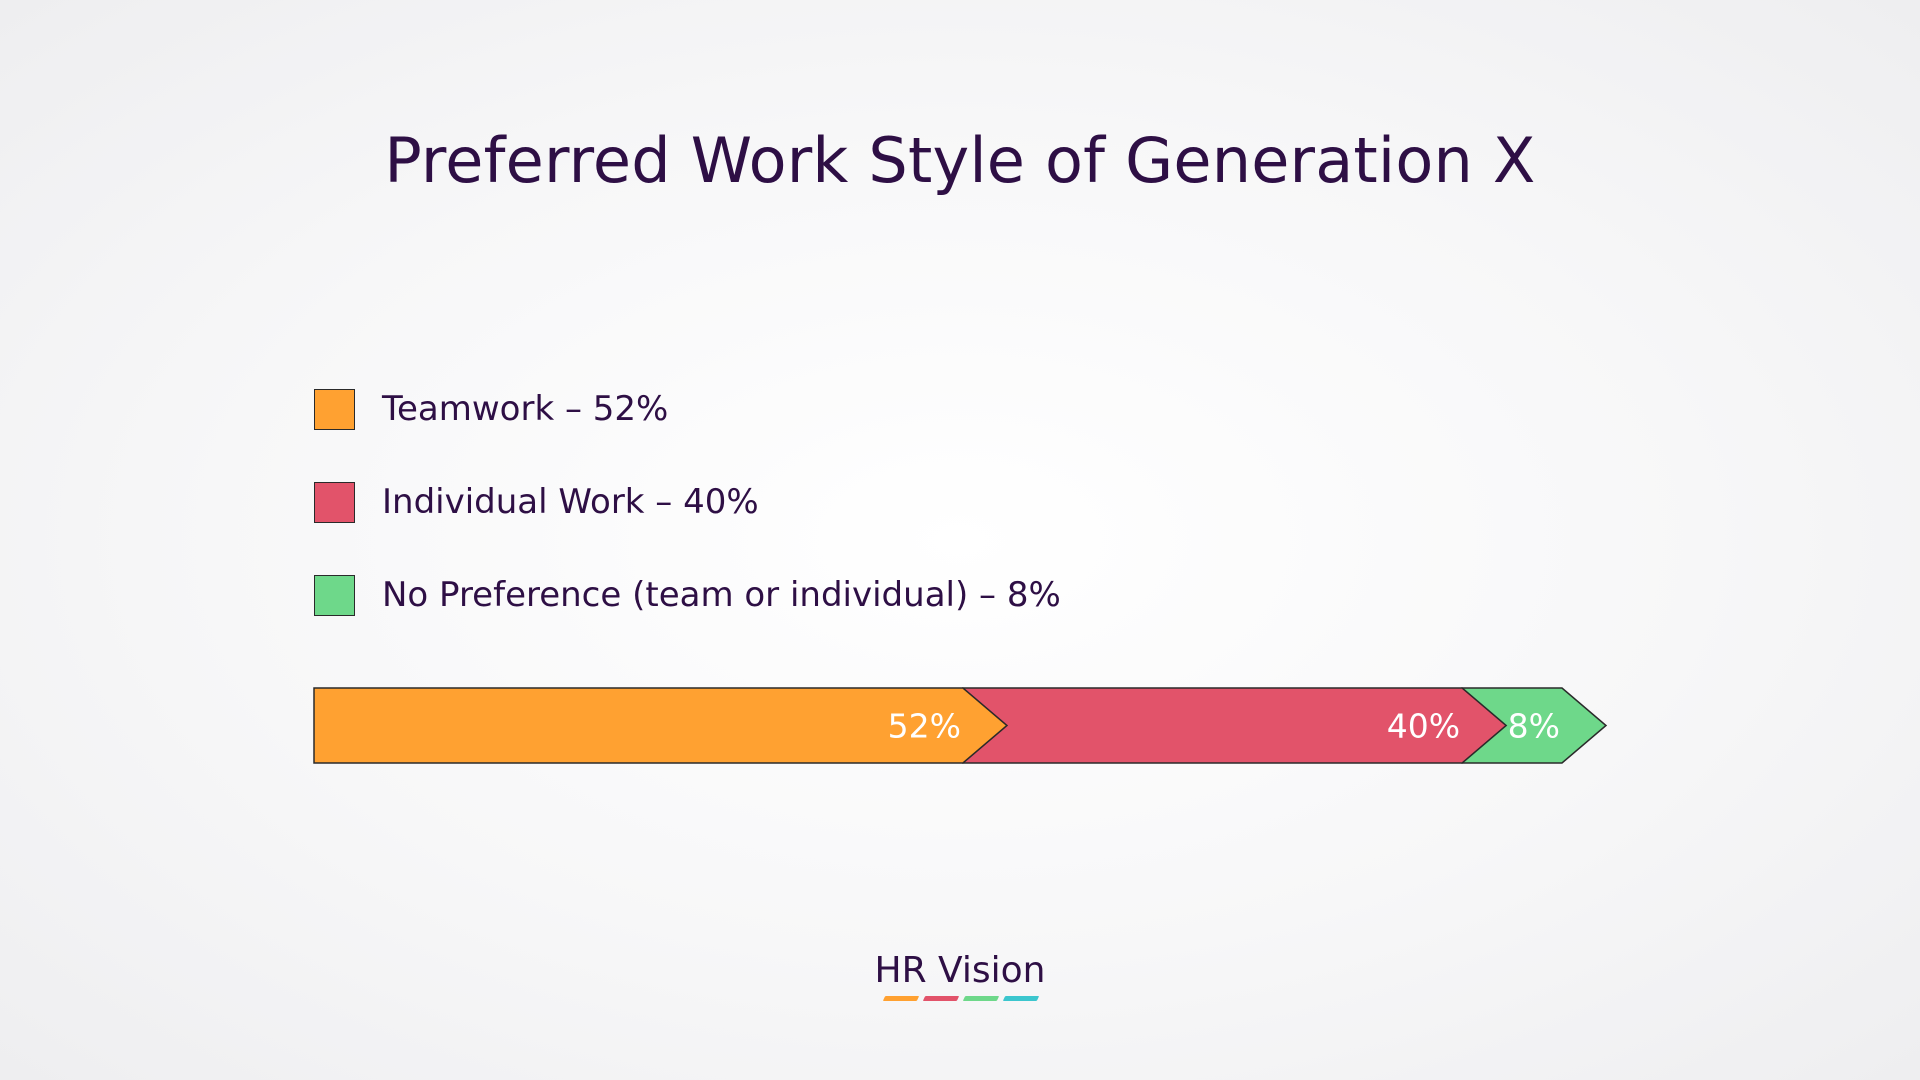 The height and width of the screenshot is (1080, 1920). Describe the element at coordinates (721, 595) in the screenshot. I see `legend-label-no-preference: No Preference (team or individual) – 8%` at that location.